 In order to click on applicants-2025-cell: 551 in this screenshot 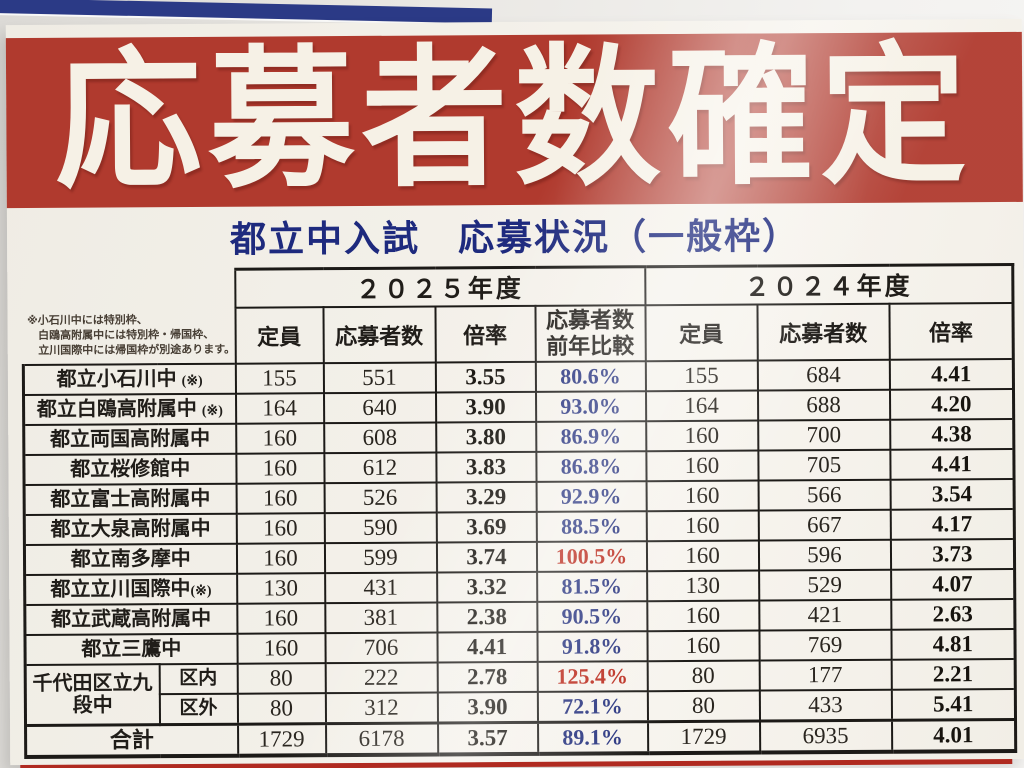, I will do `click(379, 378)`.